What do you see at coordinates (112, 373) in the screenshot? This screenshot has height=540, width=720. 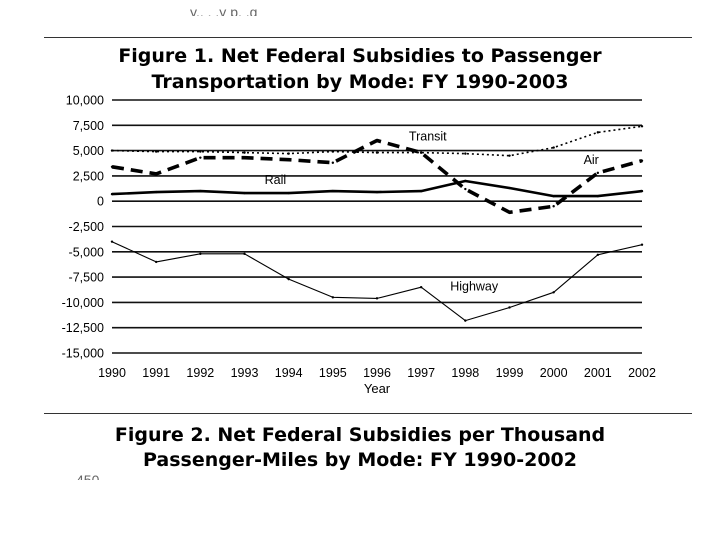 I see `x-tick-label: 1990` at bounding box center [112, 373].